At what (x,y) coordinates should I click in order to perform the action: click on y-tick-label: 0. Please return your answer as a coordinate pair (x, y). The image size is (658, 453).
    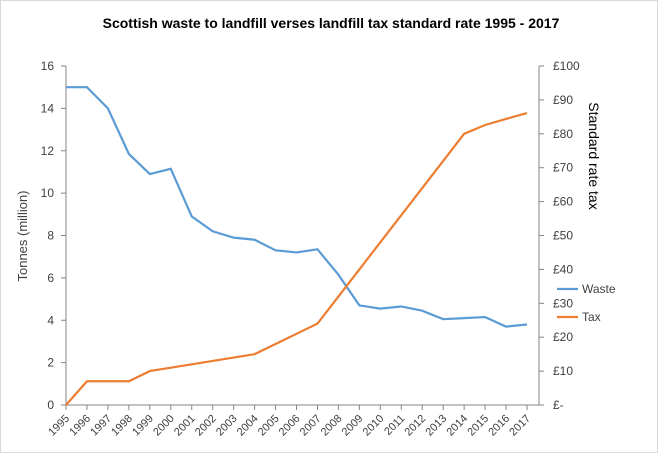
    Looking at the image, I should click on (50, 405).